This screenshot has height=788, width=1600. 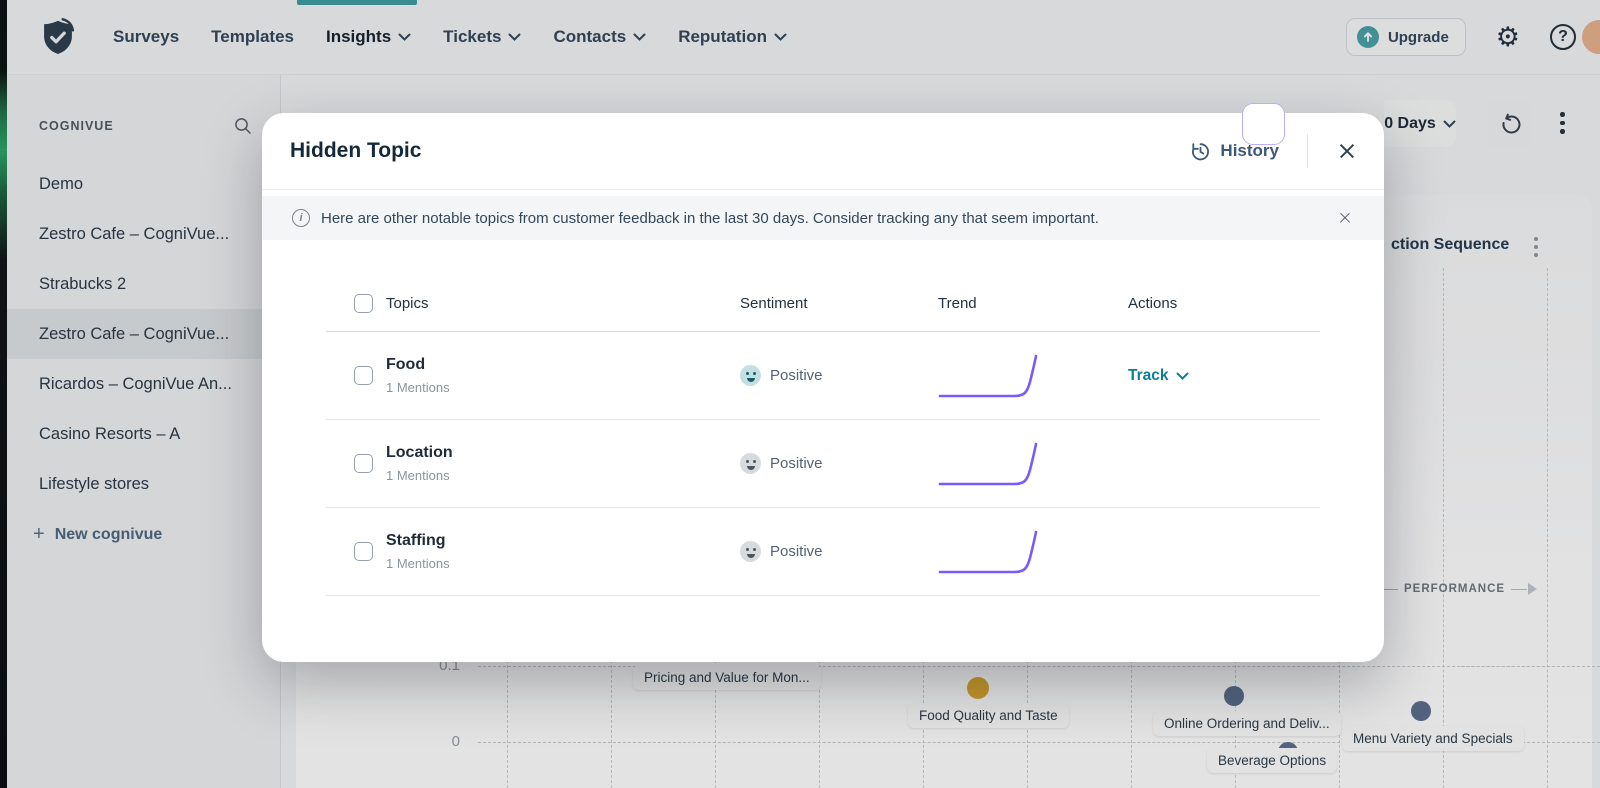 What do you see at coordinates (482, 37) in the screenshot?
I see `nav-item-tickets: Tickets` at bounding box center [482, 37].